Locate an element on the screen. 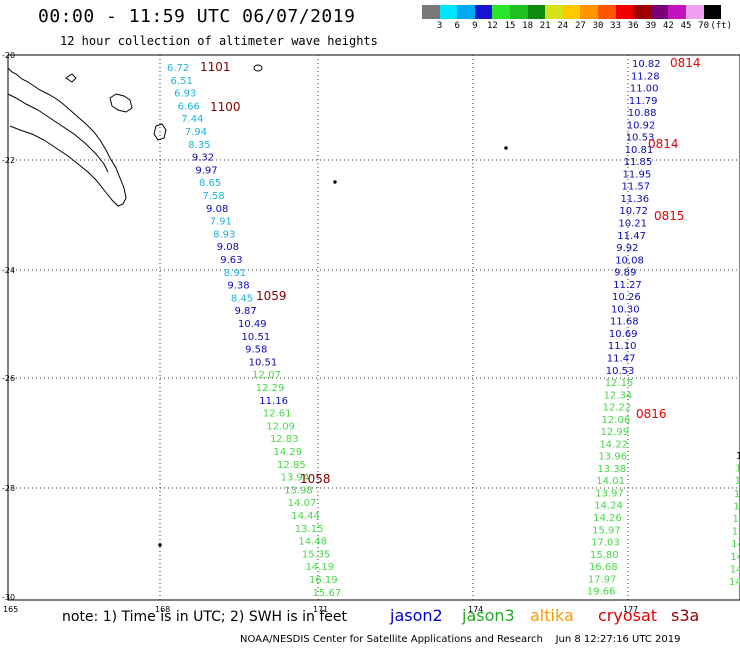  wave-height-west: 13.98 is located at coordinates (298, 490).